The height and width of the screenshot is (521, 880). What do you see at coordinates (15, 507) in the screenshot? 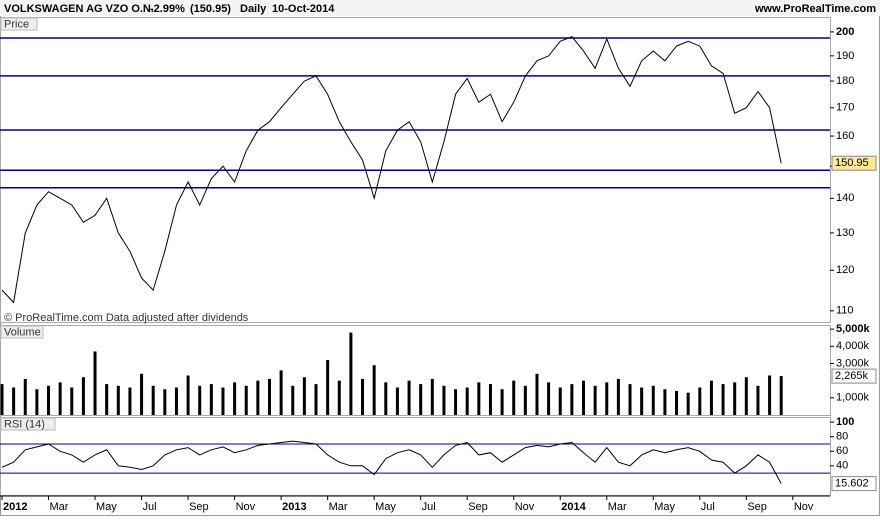
I see `x-tick-label: 2012` at bounding box center [15, 507].